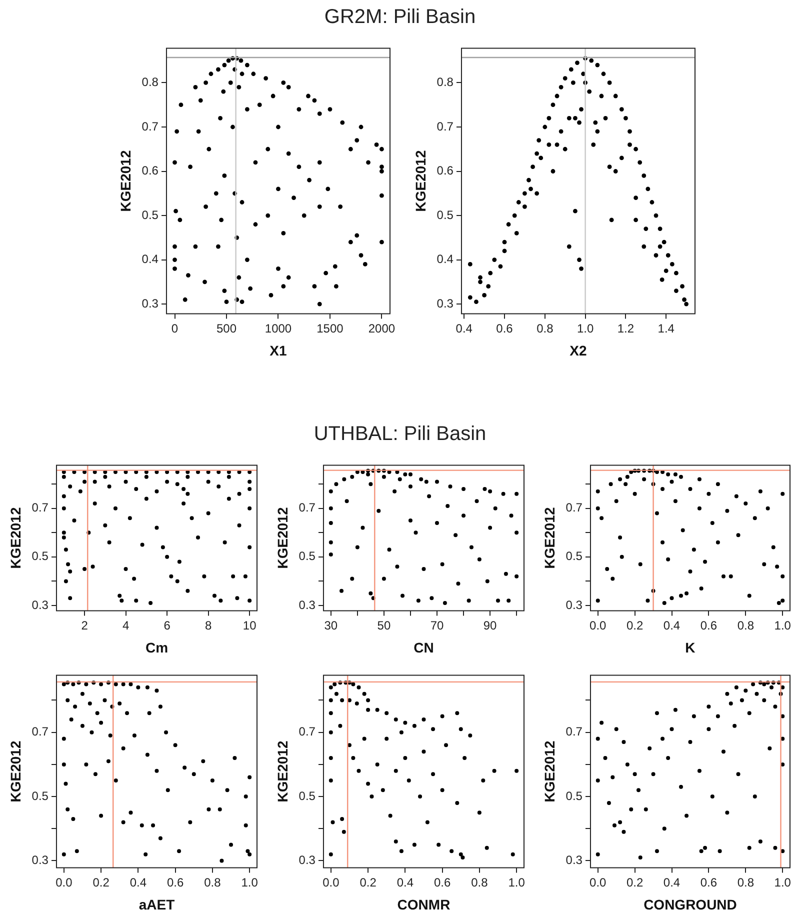 This screenshot has width=800, height=922. What do you see at coordinates (226, 328) in the screenshot?
I see `x-tick-label: 500` at bounding box center [226, 328].